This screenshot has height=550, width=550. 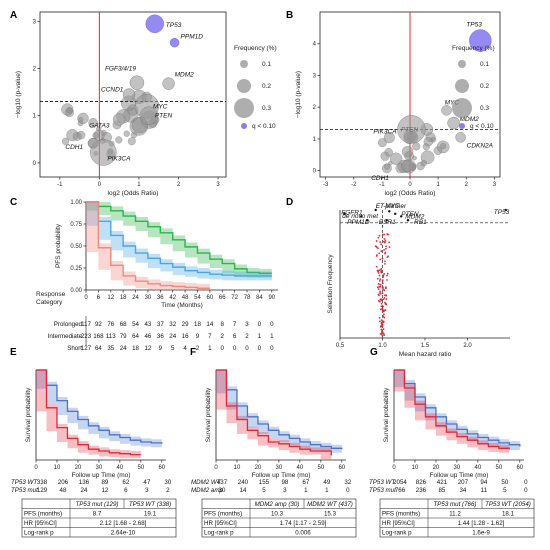 I want to click on a-legend-title: Frequency (%), so click(x=255, y=48).